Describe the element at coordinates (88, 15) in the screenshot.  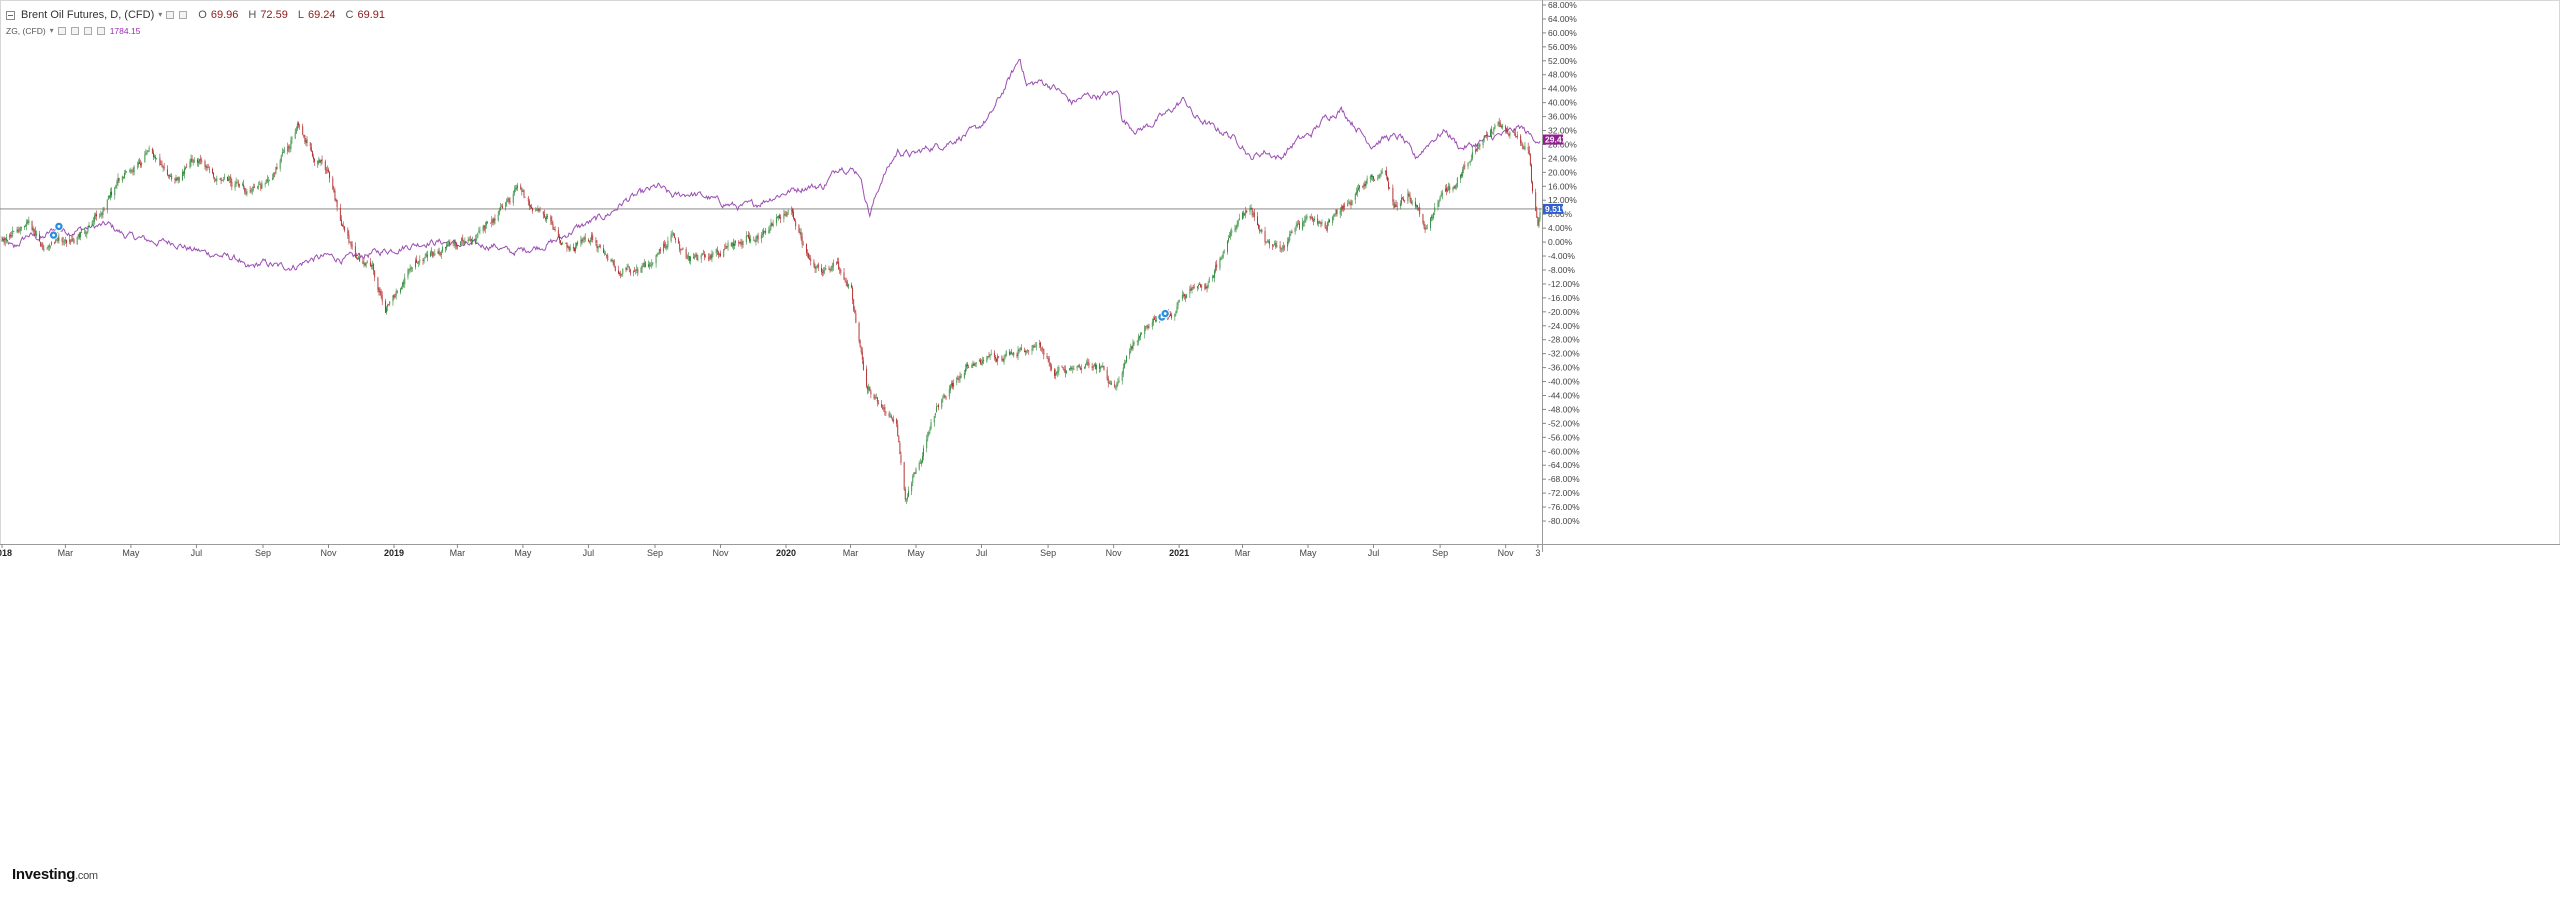
I see `main-series-title: Brent Oil Futures, D, (CFD)` at that location.